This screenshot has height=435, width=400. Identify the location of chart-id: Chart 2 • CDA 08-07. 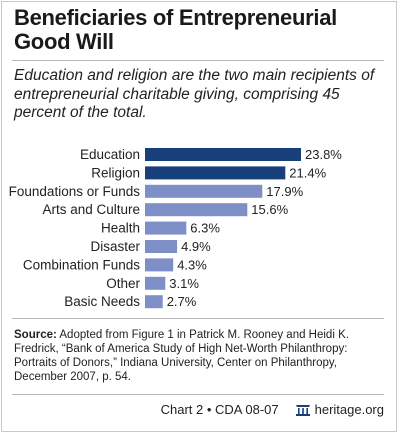
(219, 409).